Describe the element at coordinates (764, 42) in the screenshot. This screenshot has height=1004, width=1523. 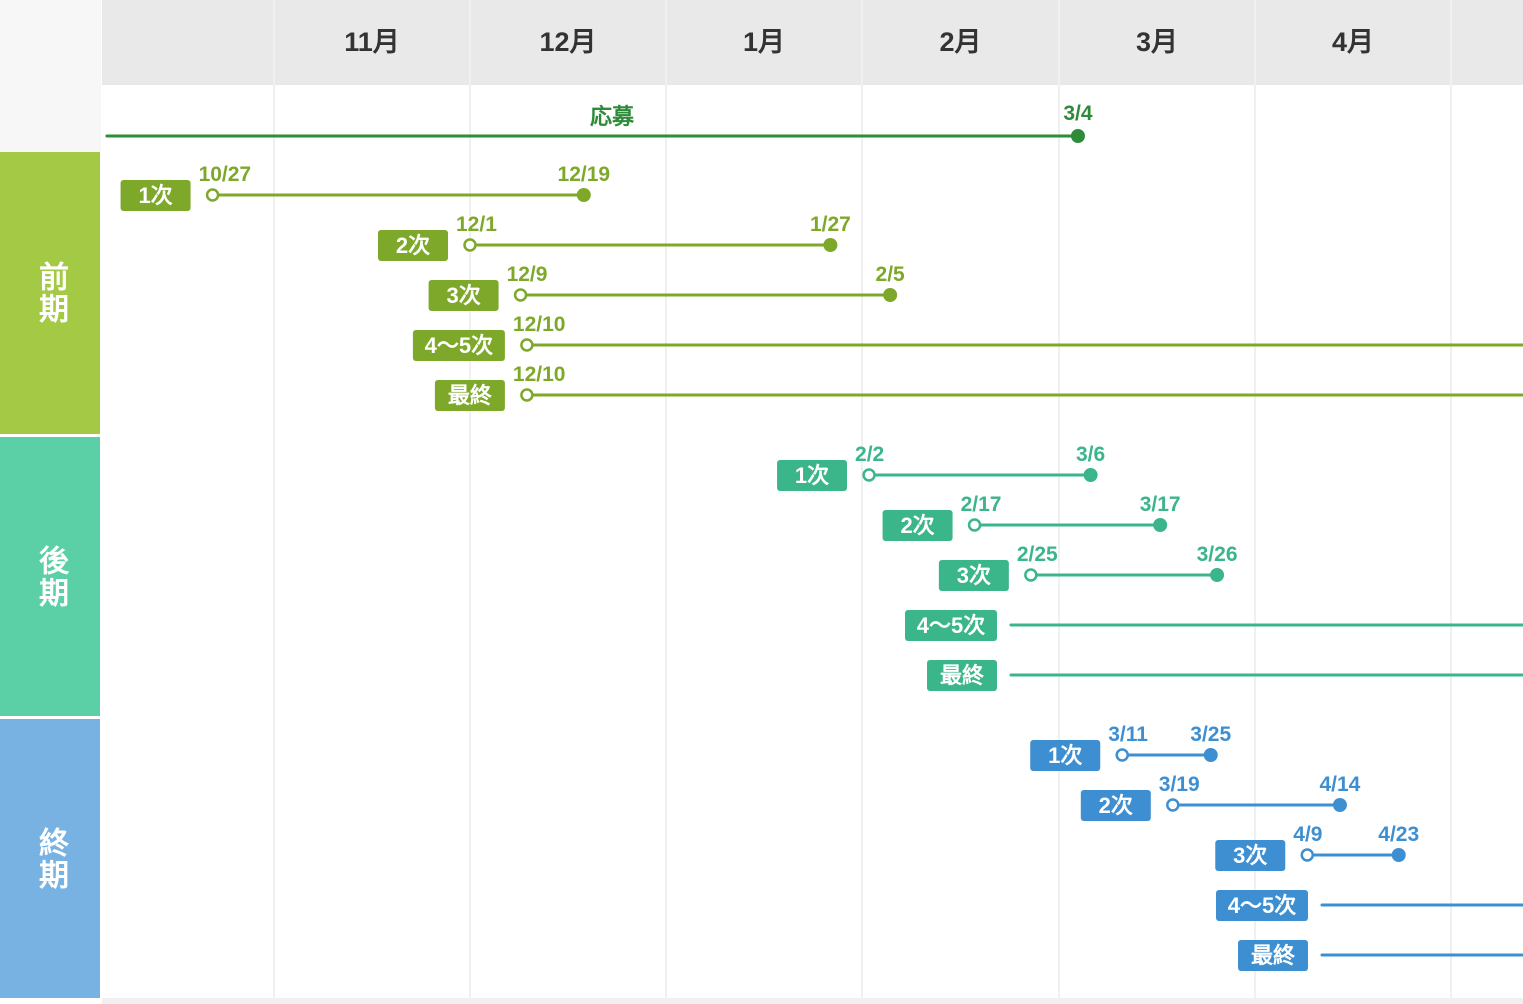
I see `month-label: 1月` at that location.